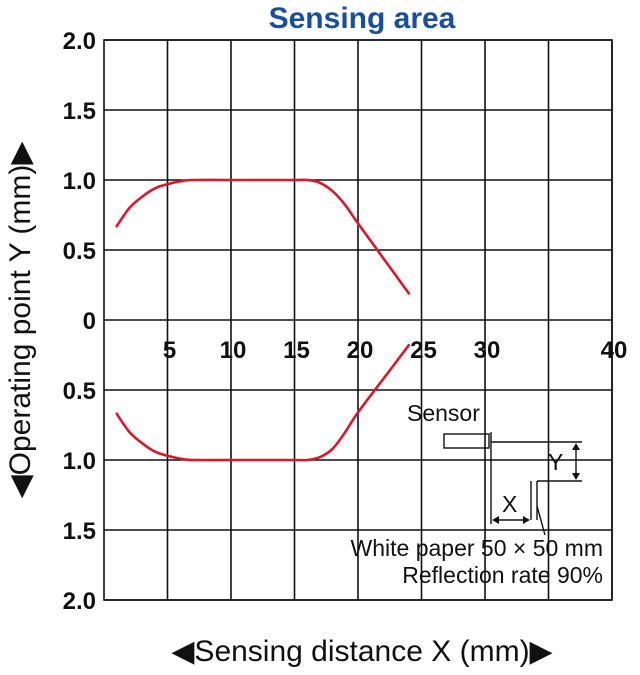 Image resolution: width=640 pixels, height=675 pixels. I want to click on x-tick-label: 15, so click(296, 350).